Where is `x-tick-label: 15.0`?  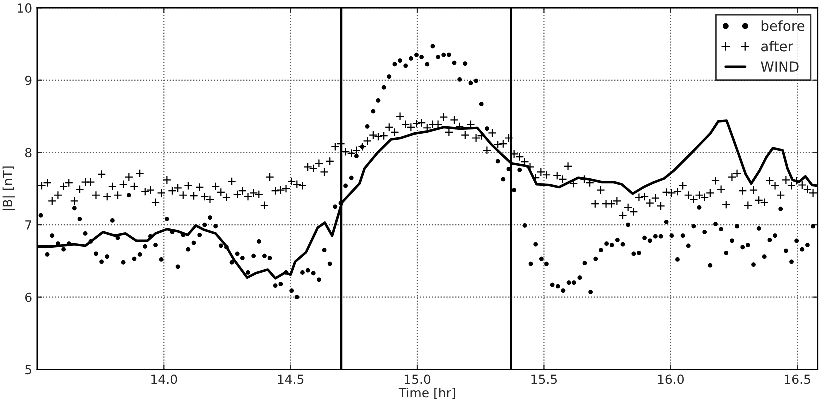 x-tick-label: 15.0 is located at coordinates (417, 379).